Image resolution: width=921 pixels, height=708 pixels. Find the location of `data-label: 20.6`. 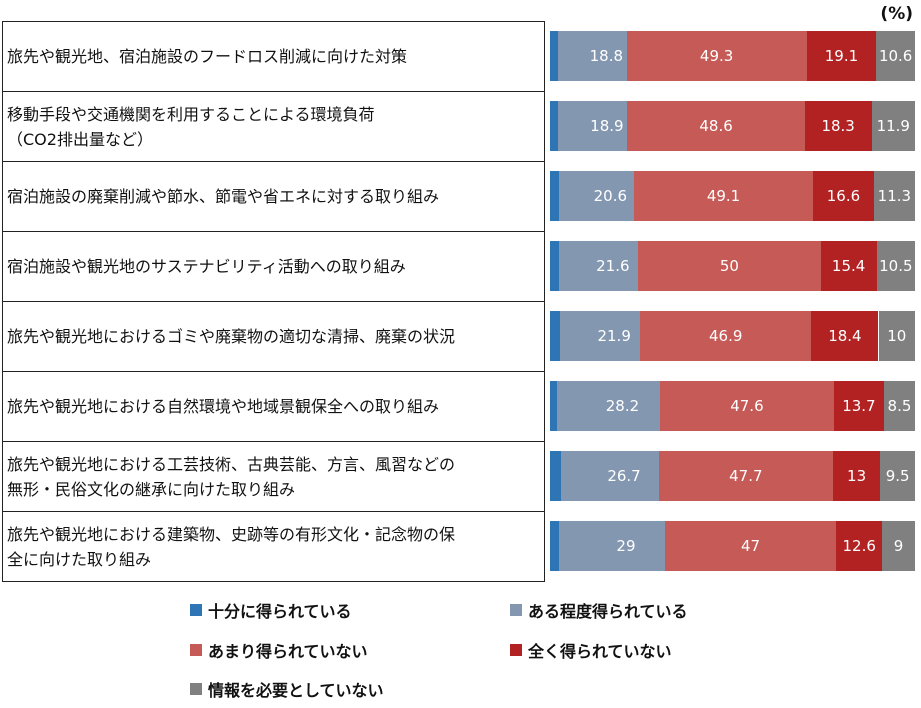

data-label: 20.6 is located at coordinates (610, 196).